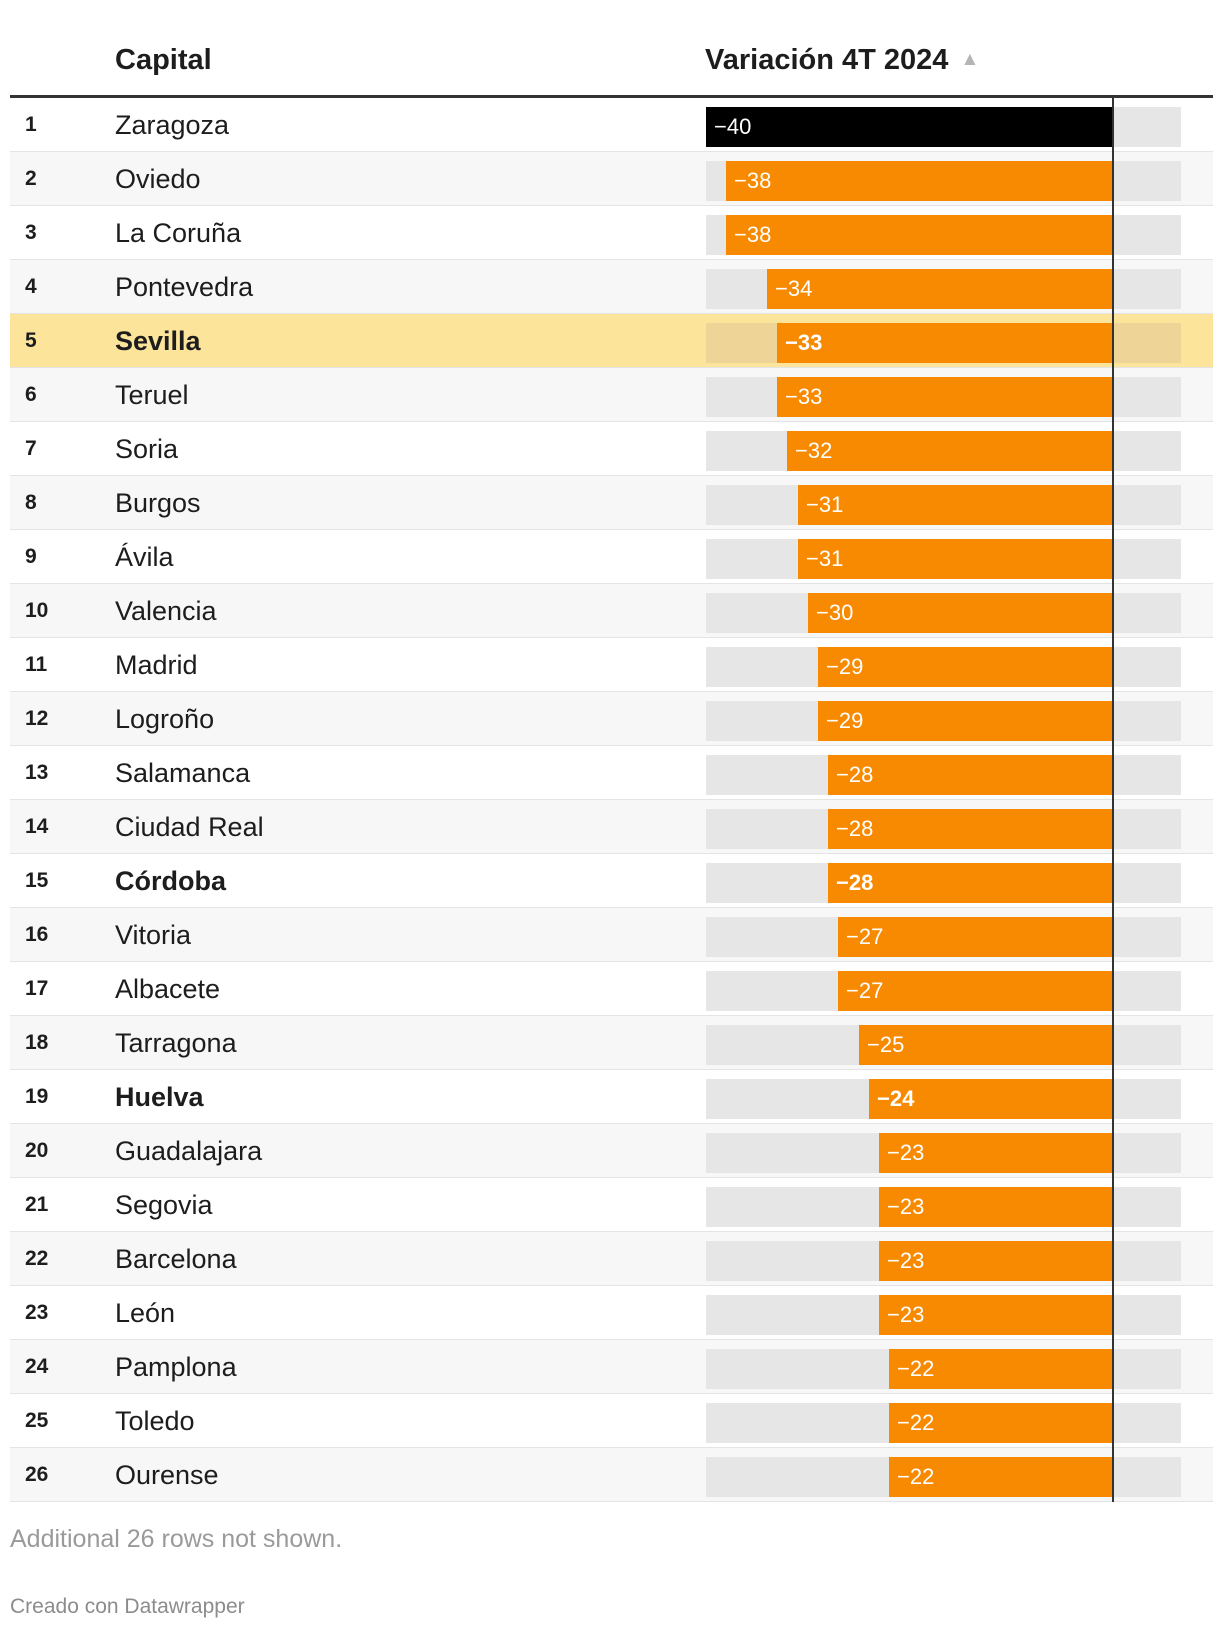 This screenshot has height=1630, width=1220. Describe the element at coordinates (970, 59) in the screenshot. I see `sort-ascending-icon: ▲` at that location.